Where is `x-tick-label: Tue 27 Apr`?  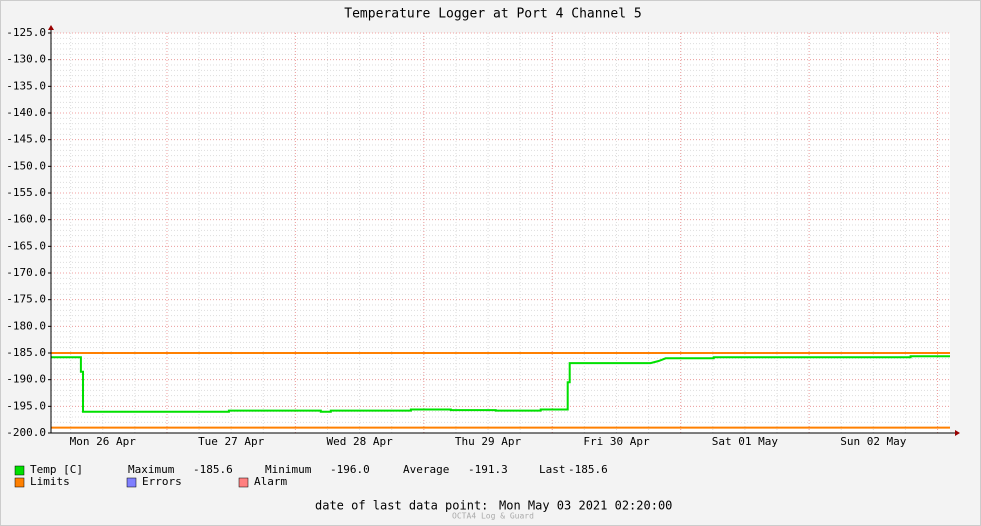
x-tick-label: Tue 27 Apr is located at coordinates (231, 441).